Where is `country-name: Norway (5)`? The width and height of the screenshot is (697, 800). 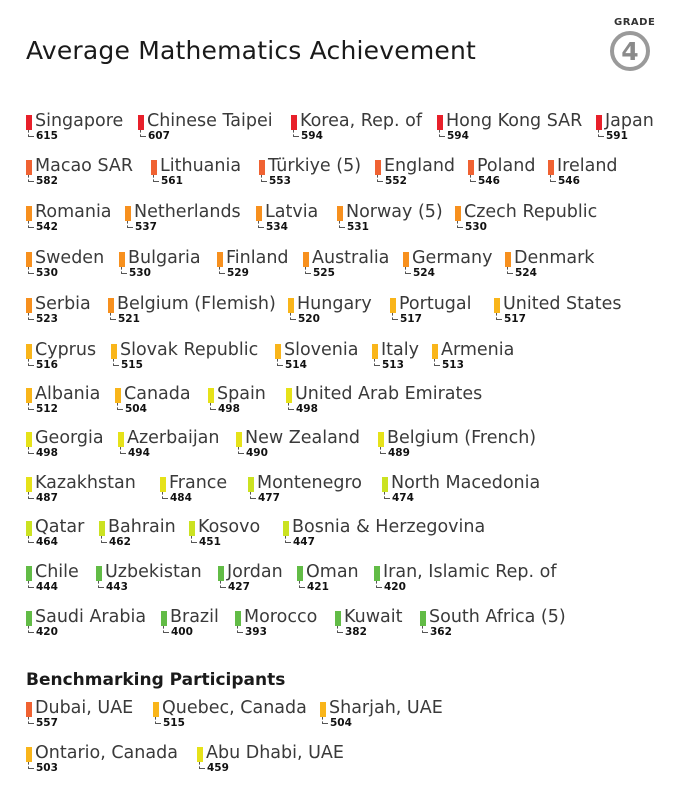 country-name: Norway (5) is located at coordinates (394, 212).